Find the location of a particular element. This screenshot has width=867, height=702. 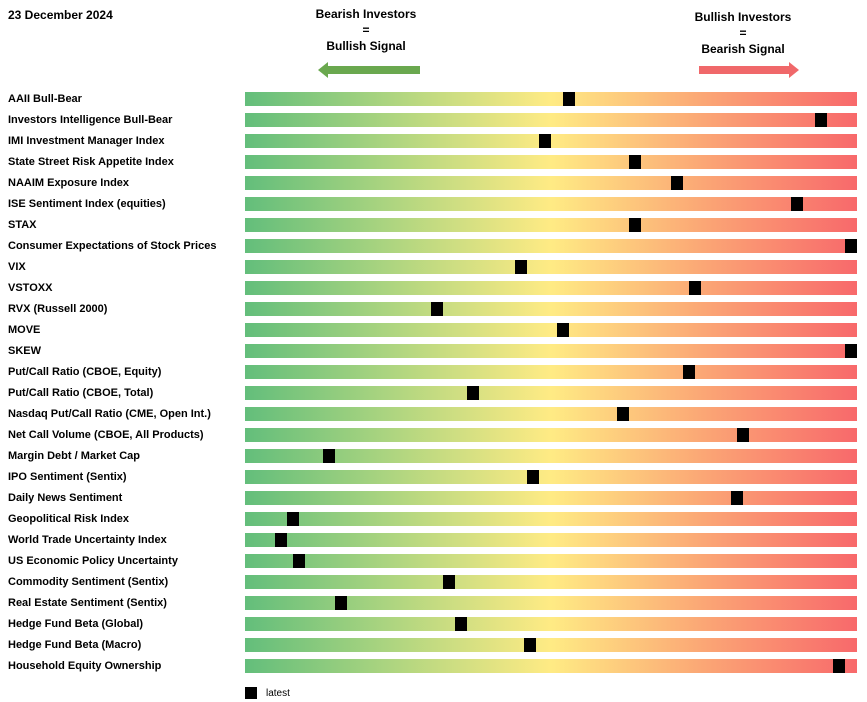

indicator-label: State Street Risk Appetite Index is located at coordinates (91, 162).